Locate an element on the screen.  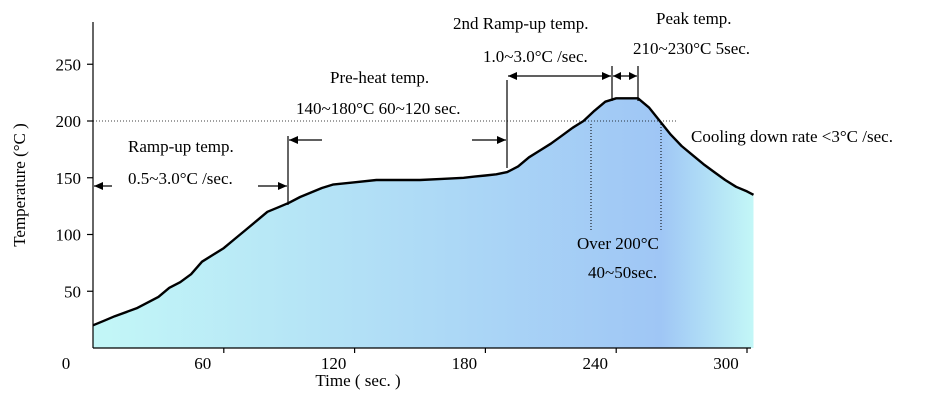
x-tick-label: 240 is located at coordinates (595, 363).